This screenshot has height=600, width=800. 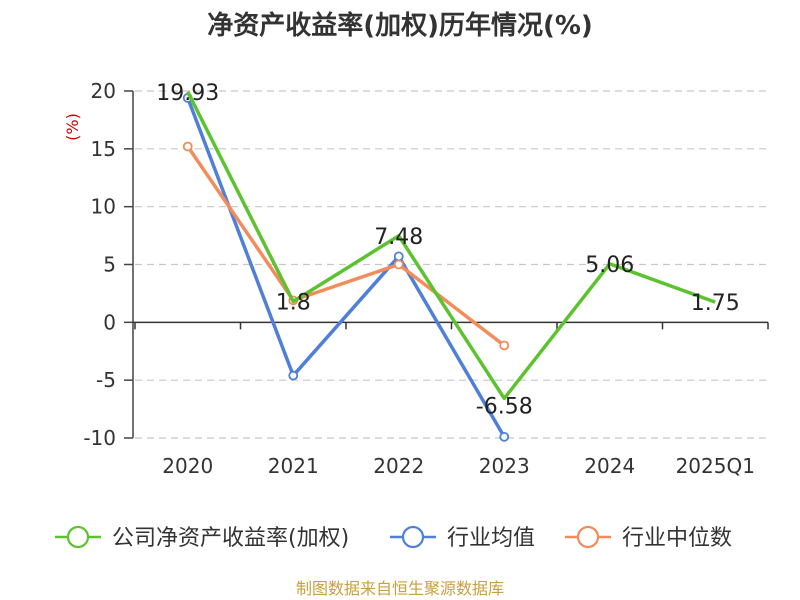 I want to click on data-label: 19.93, so click(x=187, y=93).